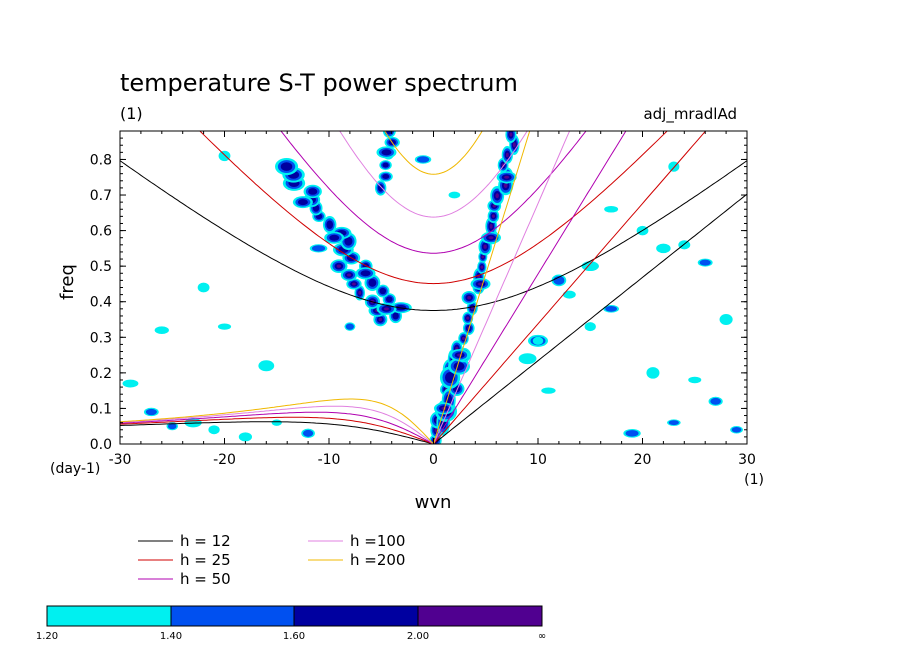 This screenshot has width=904, height=659. I want to click on y-tick-label: 0.1, so click(101, 409).